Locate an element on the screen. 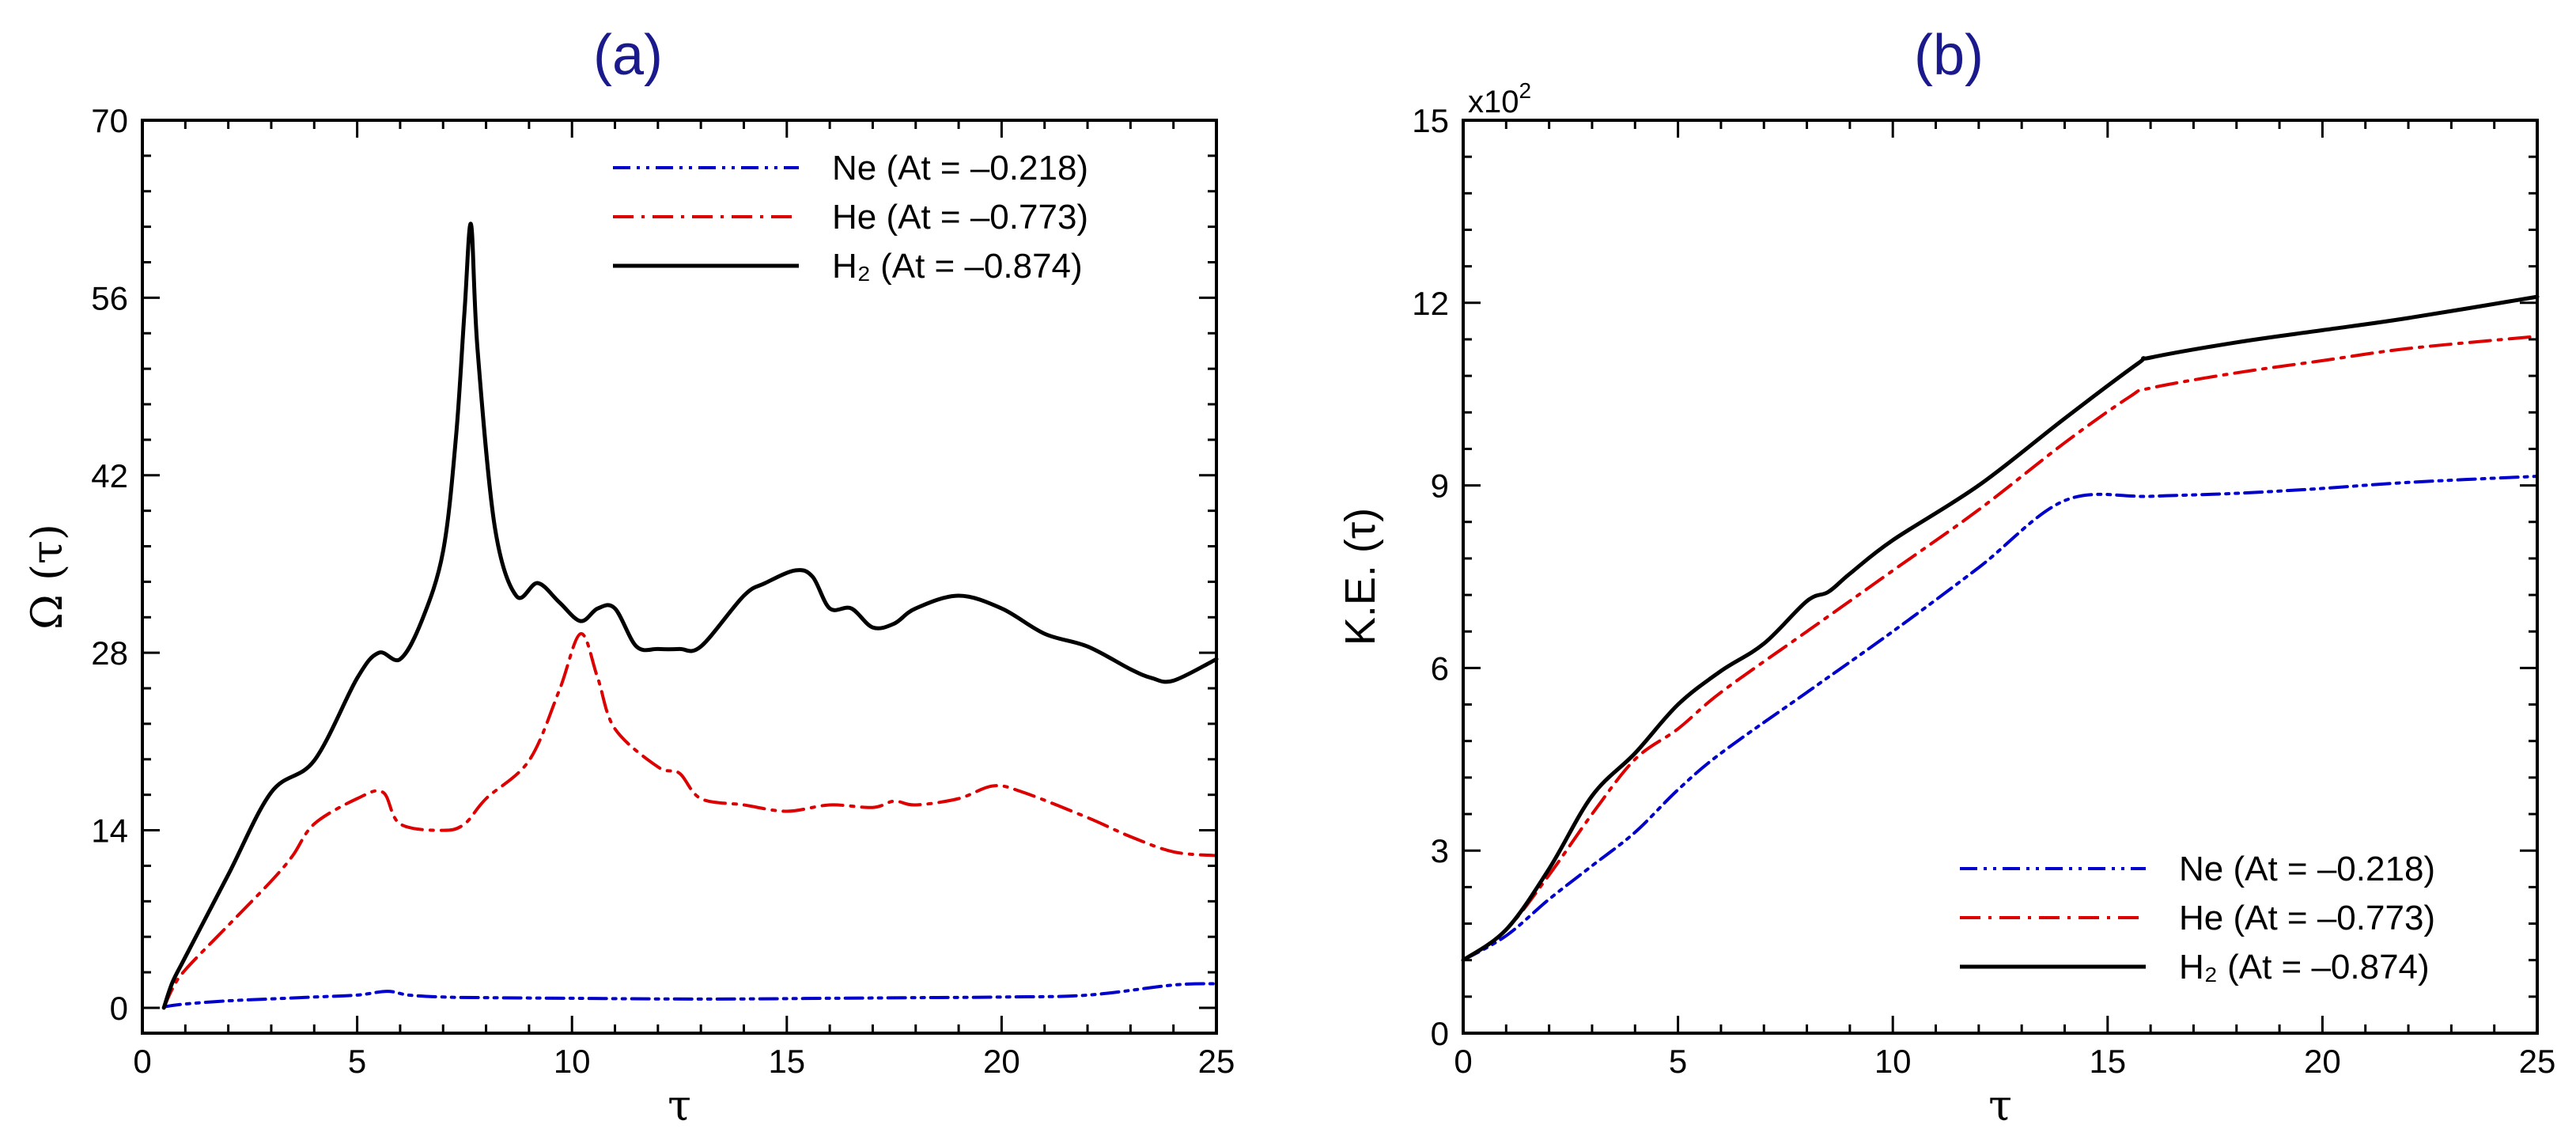 This screenshot has width=2576, height=1136. series-line-he is located at coordinates (690, 820).